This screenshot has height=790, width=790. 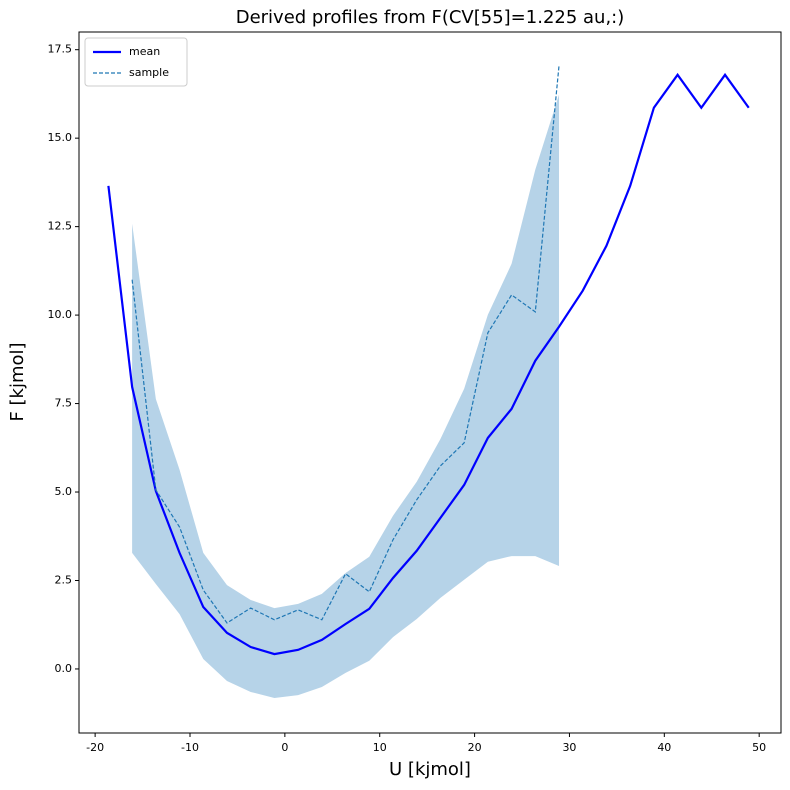 What do you see at coordinates (136, 62) in the screenshot?
I see `legend-box` at bounding box center [136, 62].